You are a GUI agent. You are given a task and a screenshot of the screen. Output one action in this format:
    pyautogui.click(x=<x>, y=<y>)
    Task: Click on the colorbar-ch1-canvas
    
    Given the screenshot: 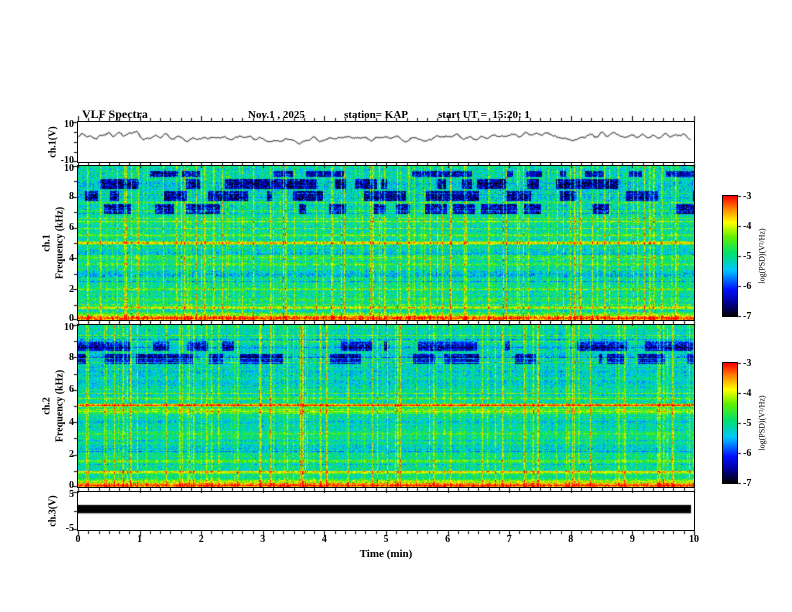 What is the action you would take?
    pyautogui.click(x=730, y=256)
    